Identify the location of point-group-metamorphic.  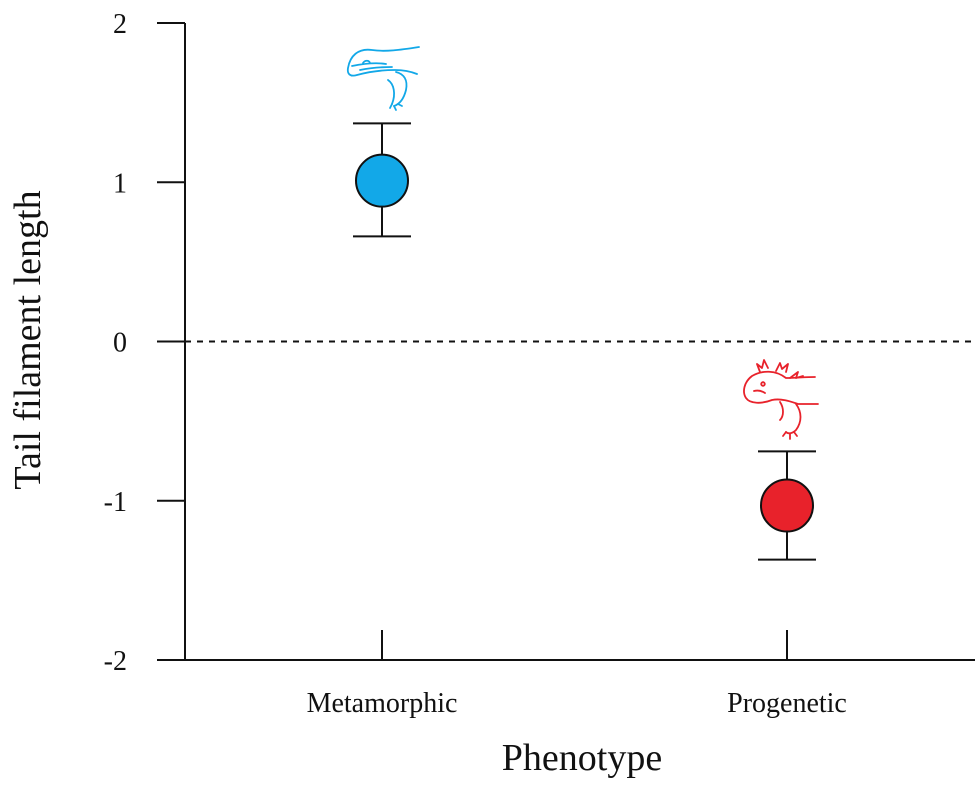
(382, 180).